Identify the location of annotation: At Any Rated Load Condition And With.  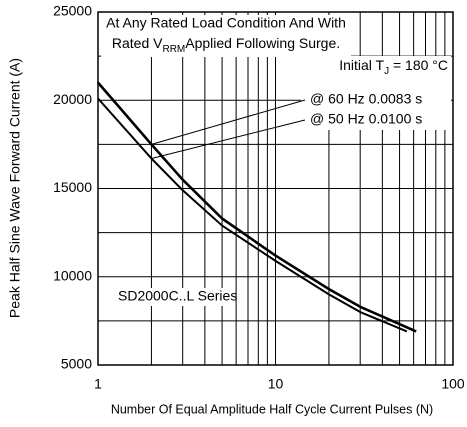
(226, 23).